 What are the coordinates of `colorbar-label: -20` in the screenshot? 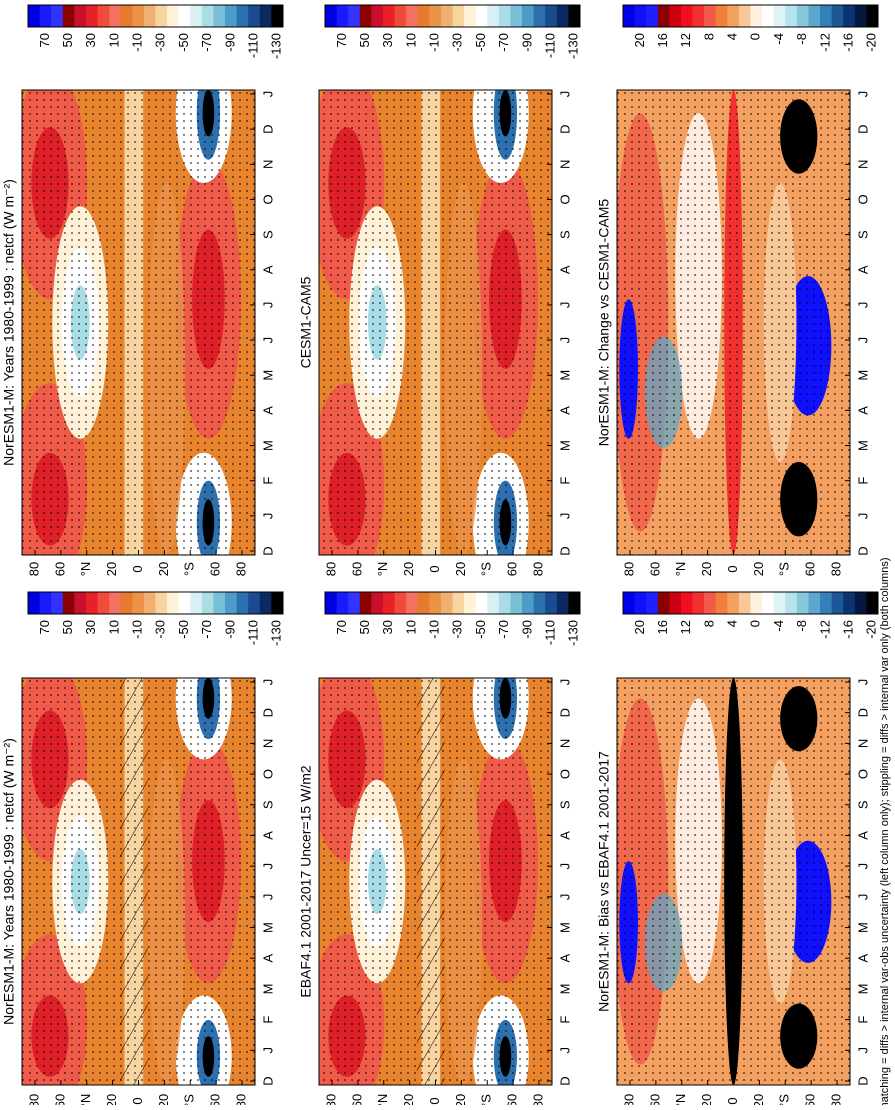 It's located at (871, 42).